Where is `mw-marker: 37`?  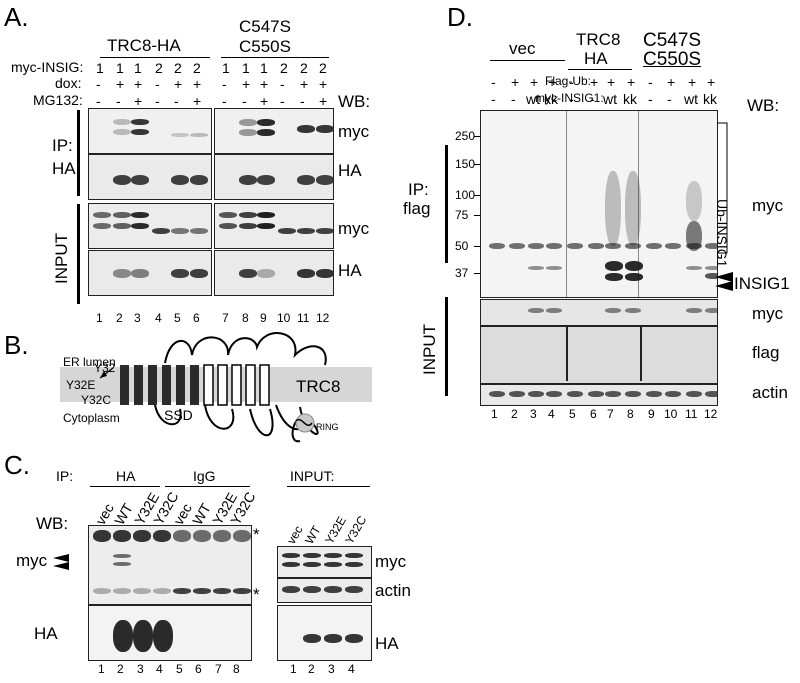
mw-marker: 37 is located at coordinates (462, 273).